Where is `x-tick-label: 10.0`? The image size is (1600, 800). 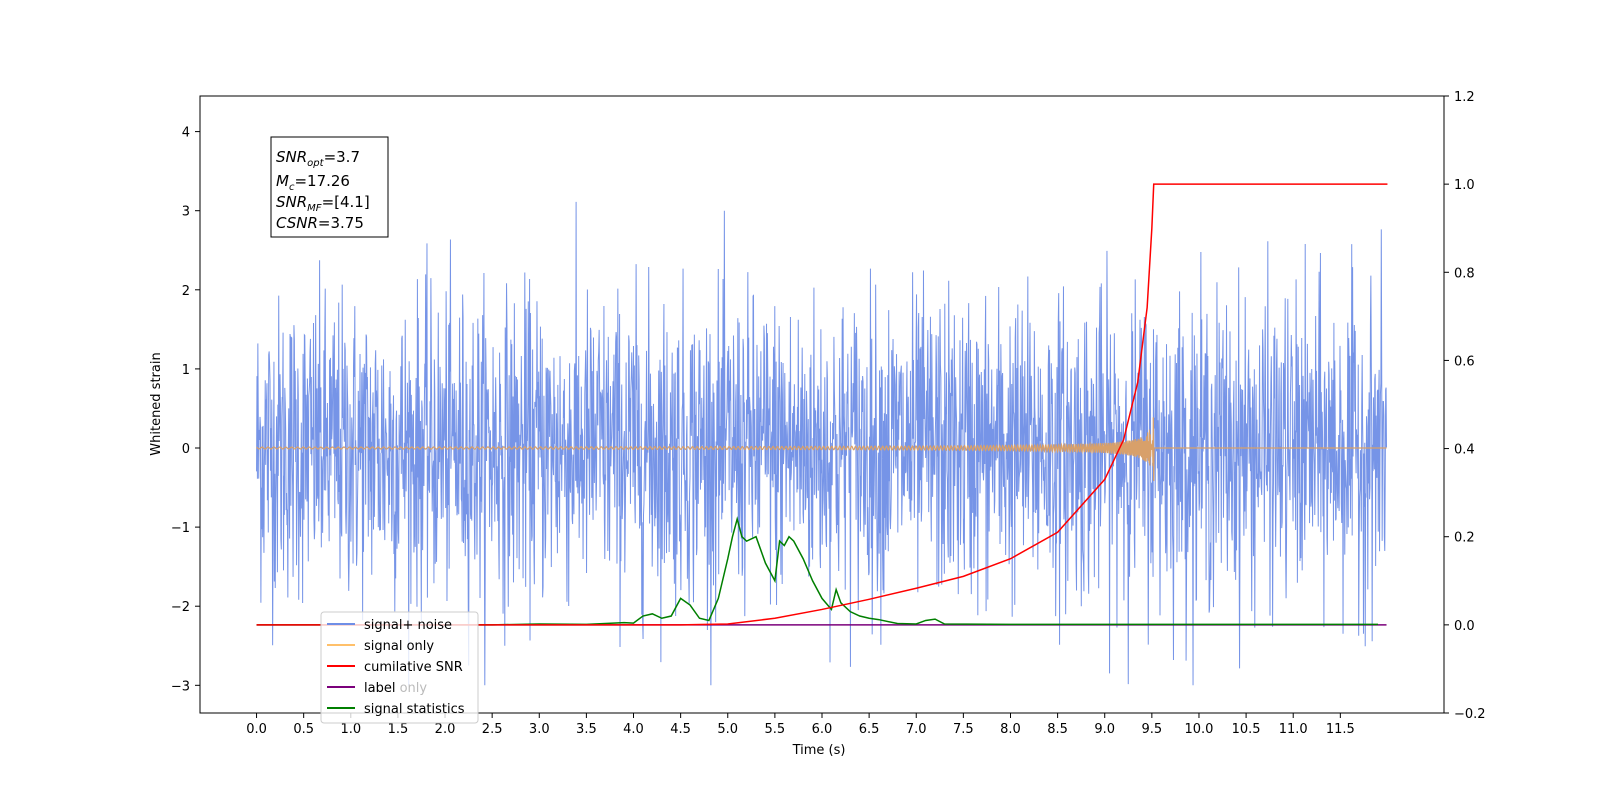 x-tick-label: 10.0 is located at coordinates (1198, 729).